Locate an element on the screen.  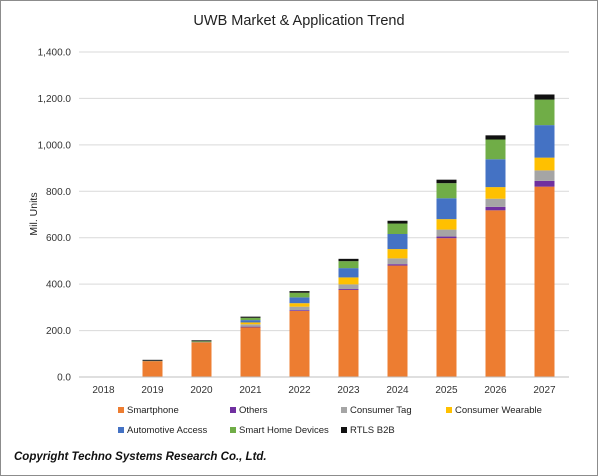
x-tick-label: 2020 is located at coordinates (201, 390).